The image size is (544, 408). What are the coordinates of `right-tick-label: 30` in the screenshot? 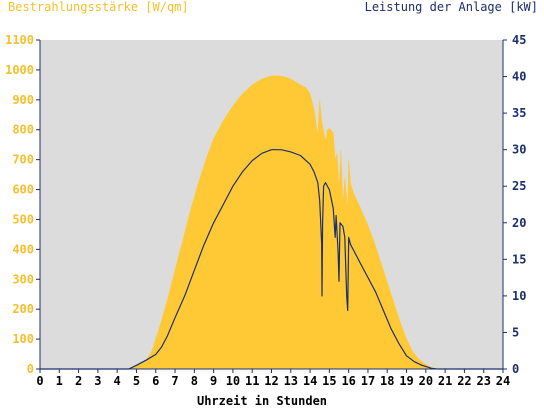 It's located at (519, 150).